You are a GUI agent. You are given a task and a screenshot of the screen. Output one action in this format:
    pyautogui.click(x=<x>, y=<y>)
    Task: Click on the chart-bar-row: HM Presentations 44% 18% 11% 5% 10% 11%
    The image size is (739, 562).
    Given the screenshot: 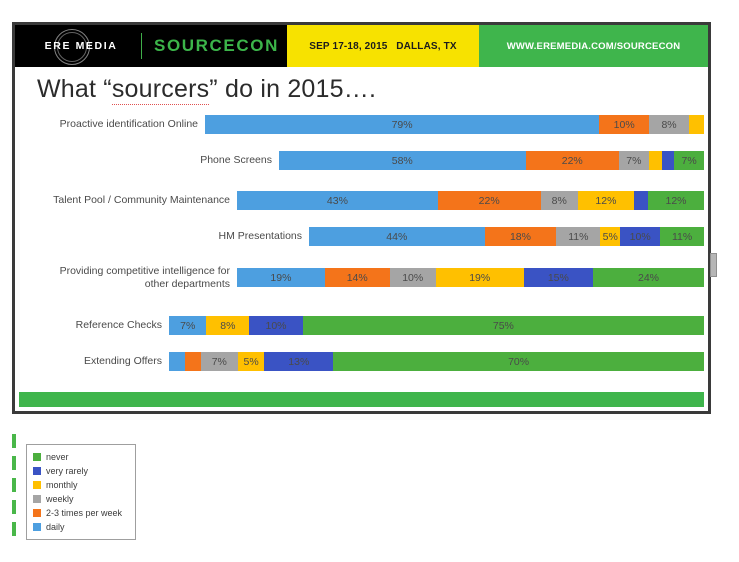 What is the action you would take?
    pyautogui.click(x=361, y=236)
    